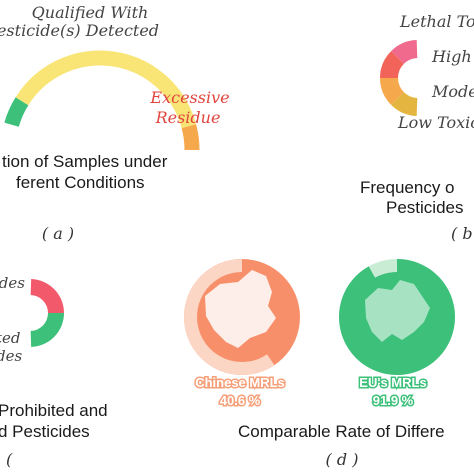 Image resolution: width=474 pixels, height=474 pixels. Describe the element at coordinates (397, 311) in the screenshot. I see `europe-map-icon` at that location.